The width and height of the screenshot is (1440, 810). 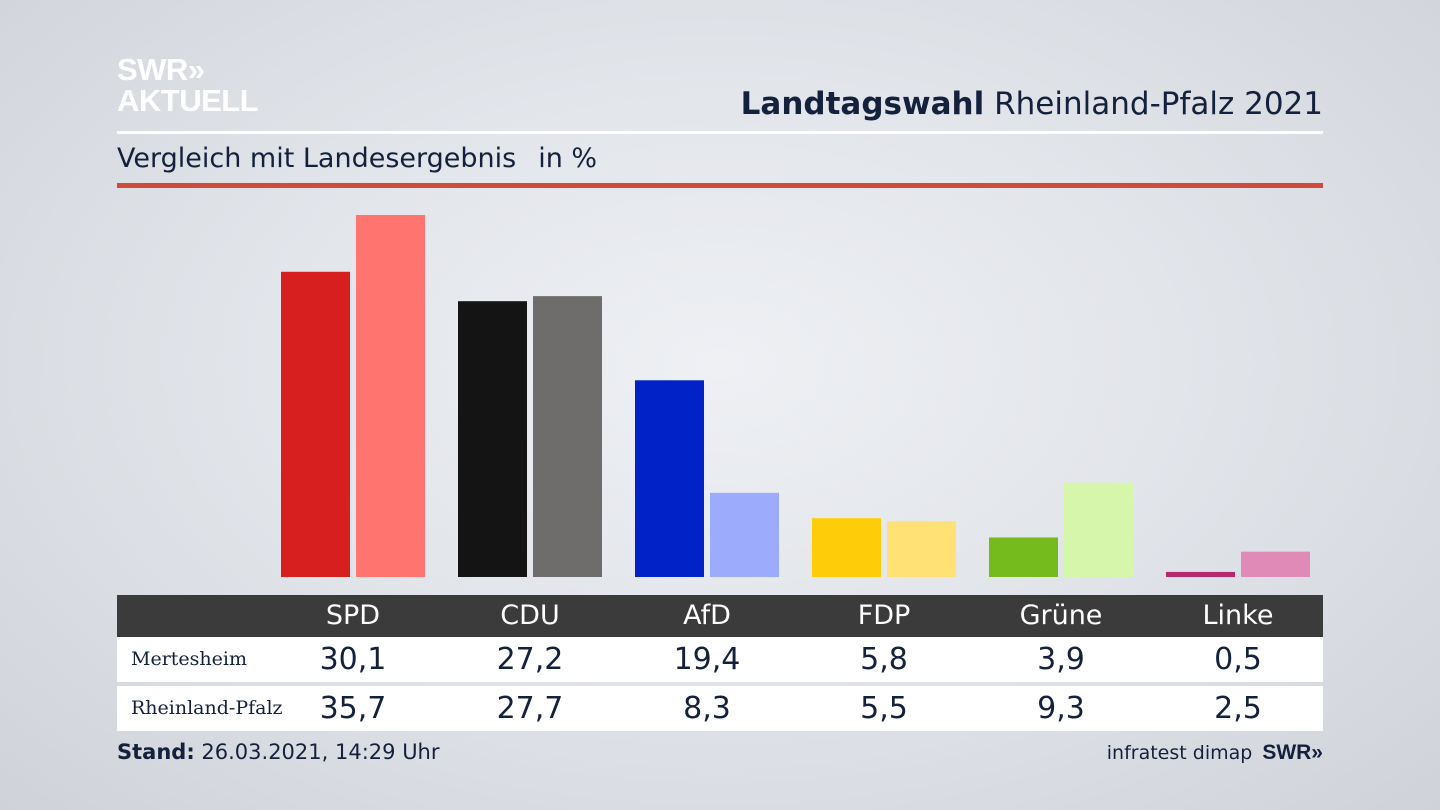 I want to click on timestamp: Stand: 26.03.2021, 14:29 Uhr, so click(x=278, y=752).